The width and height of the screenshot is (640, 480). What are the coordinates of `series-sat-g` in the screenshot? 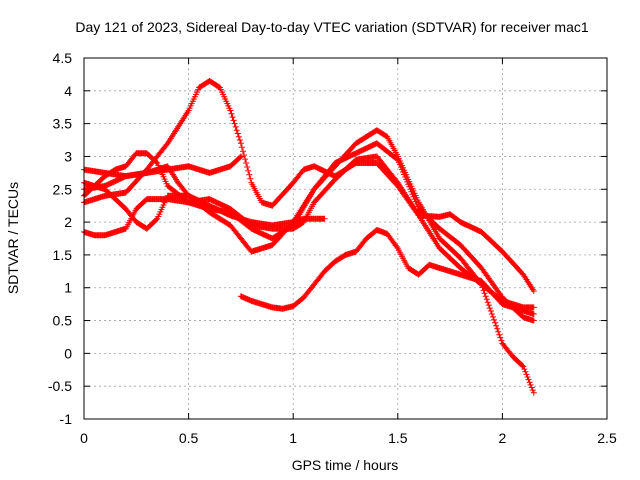 It's located at (387, 272).